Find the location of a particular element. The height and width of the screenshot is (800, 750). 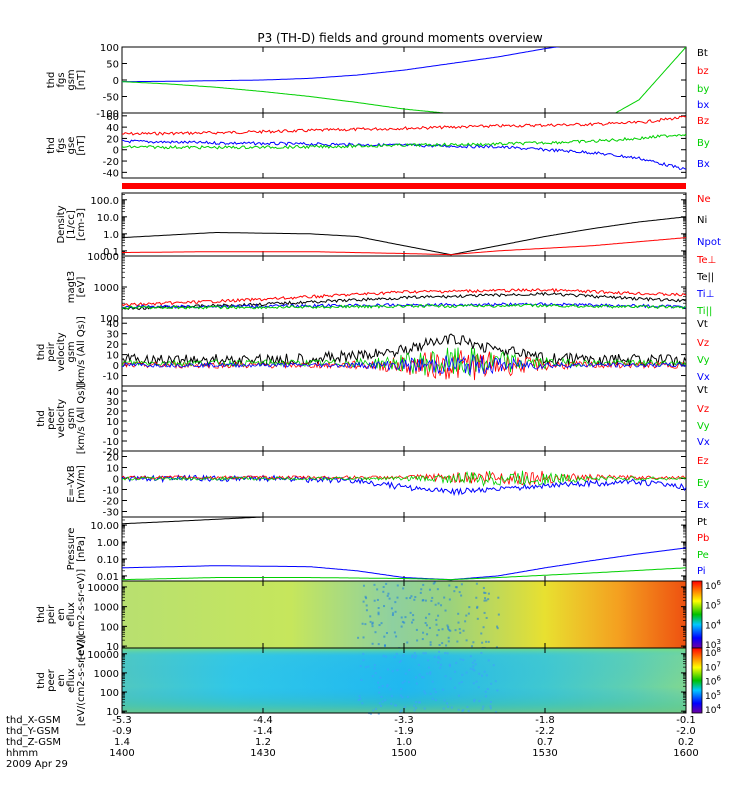

ephemeris-value: 1.4 is located at coordinates (122, 742).